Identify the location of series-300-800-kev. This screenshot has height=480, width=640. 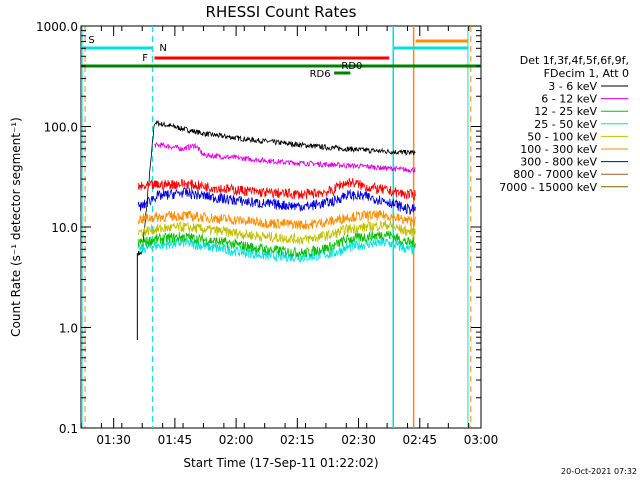
(276, 201).